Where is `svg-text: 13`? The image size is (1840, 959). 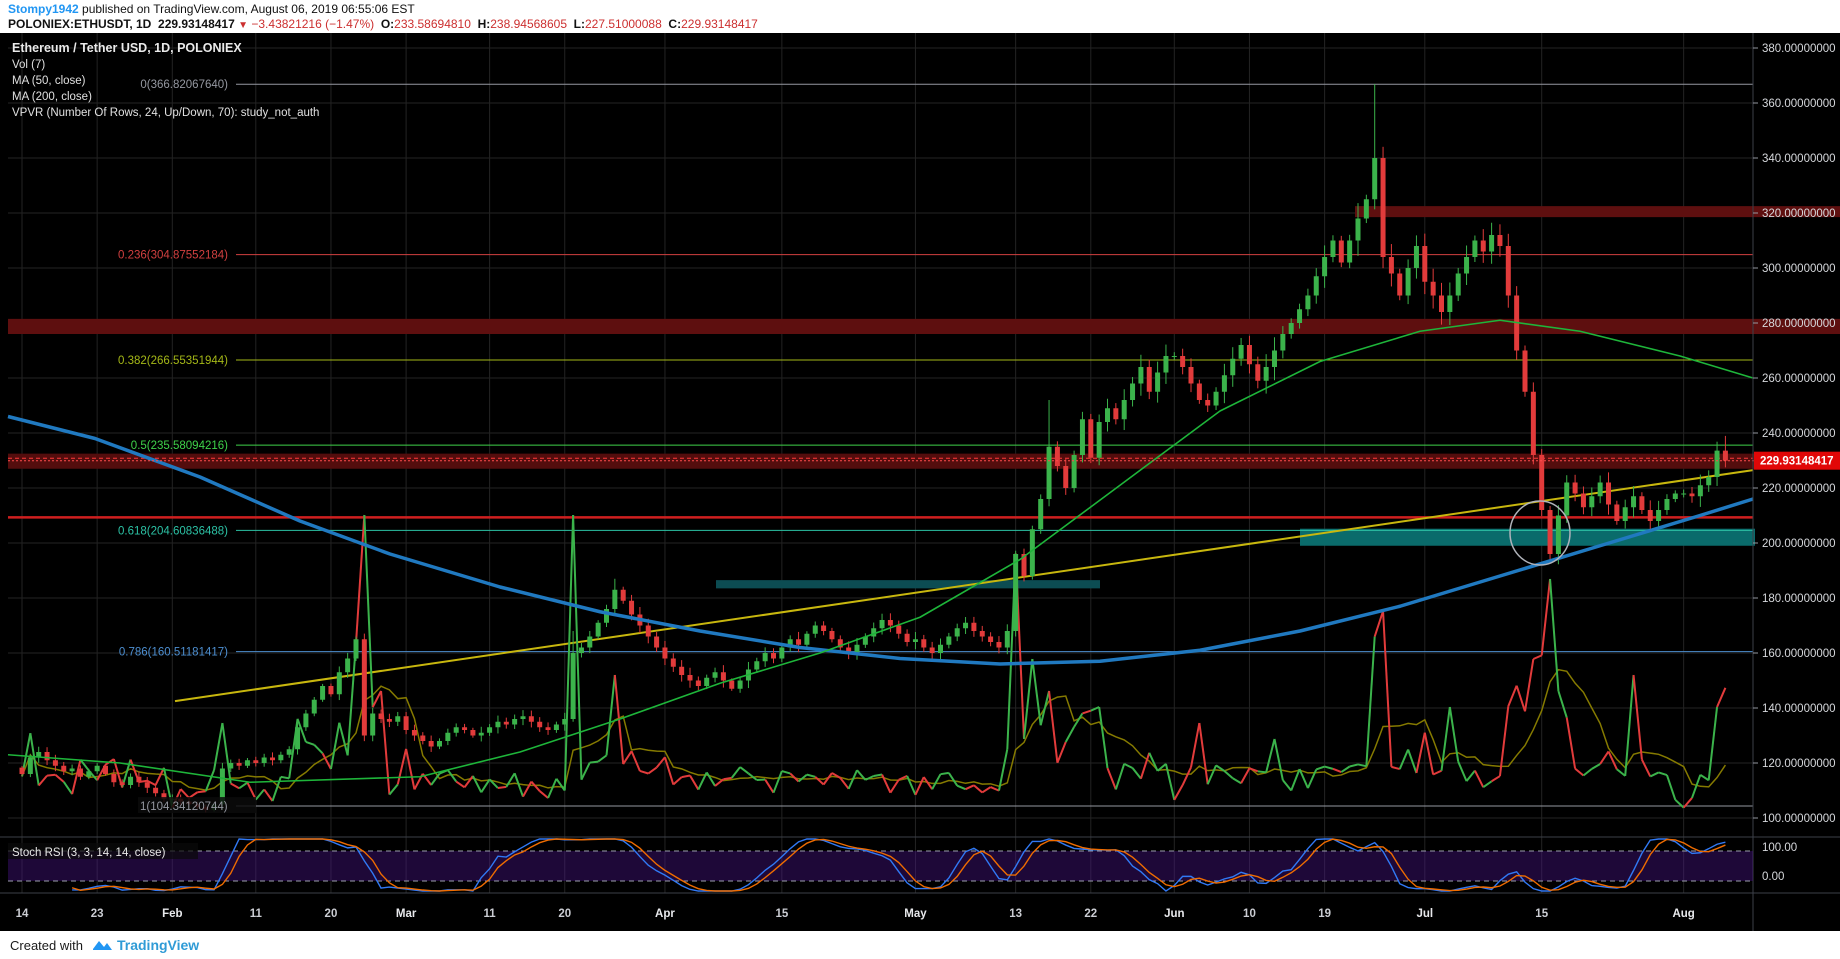
svg-text: 13 is located at coordinates (1015, 914).